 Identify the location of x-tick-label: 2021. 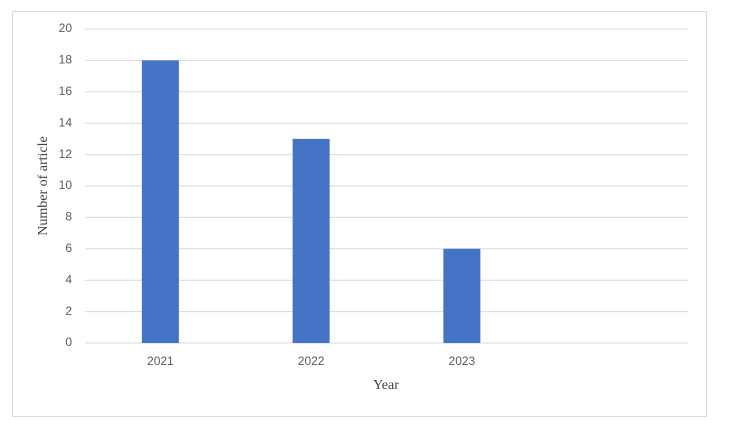
(160, 361).